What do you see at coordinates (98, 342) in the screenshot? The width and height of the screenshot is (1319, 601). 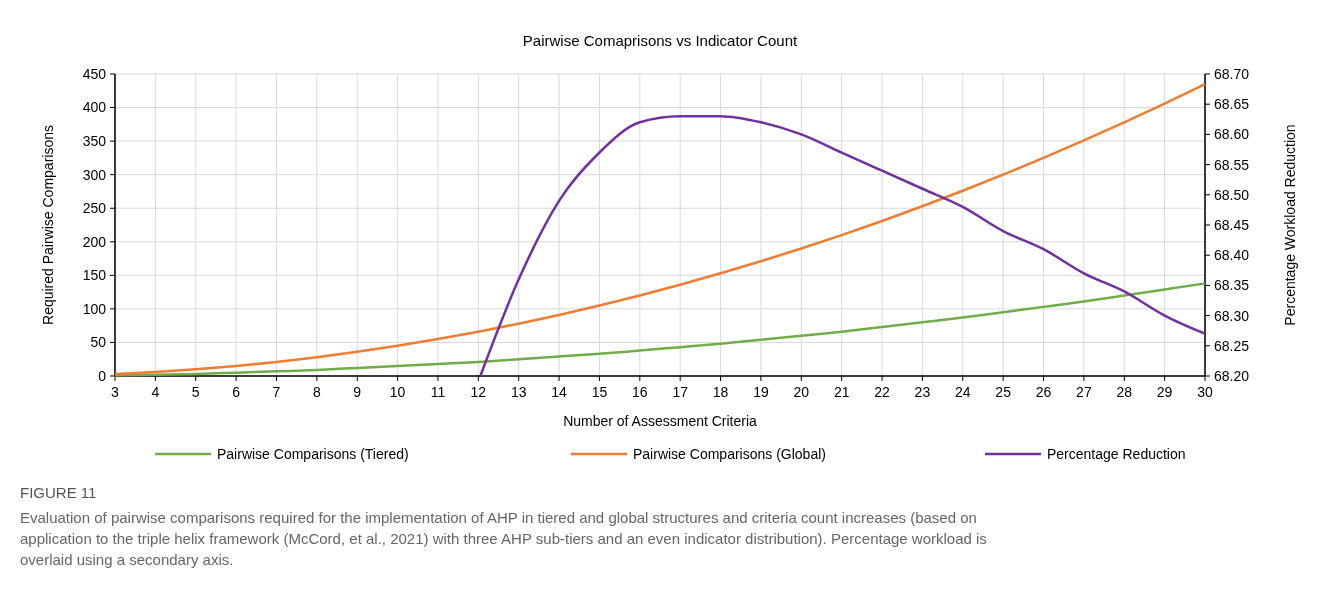 I see `y-tick-label: 50` at bounding box center [98, 342].